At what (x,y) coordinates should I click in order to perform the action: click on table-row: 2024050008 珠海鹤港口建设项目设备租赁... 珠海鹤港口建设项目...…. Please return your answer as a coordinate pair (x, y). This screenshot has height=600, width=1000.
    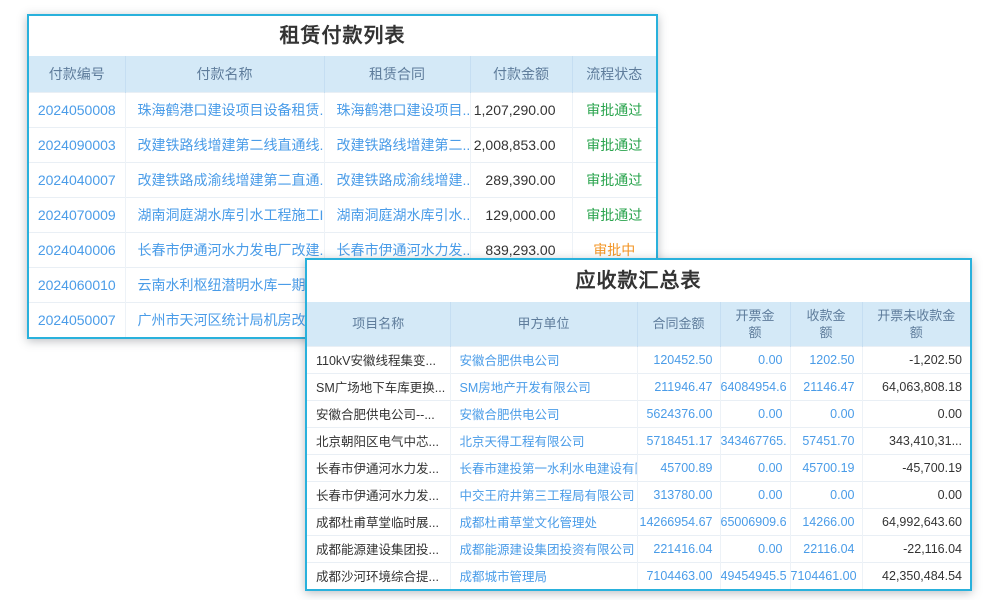
    Looking at the image, I should click on (342, 109).